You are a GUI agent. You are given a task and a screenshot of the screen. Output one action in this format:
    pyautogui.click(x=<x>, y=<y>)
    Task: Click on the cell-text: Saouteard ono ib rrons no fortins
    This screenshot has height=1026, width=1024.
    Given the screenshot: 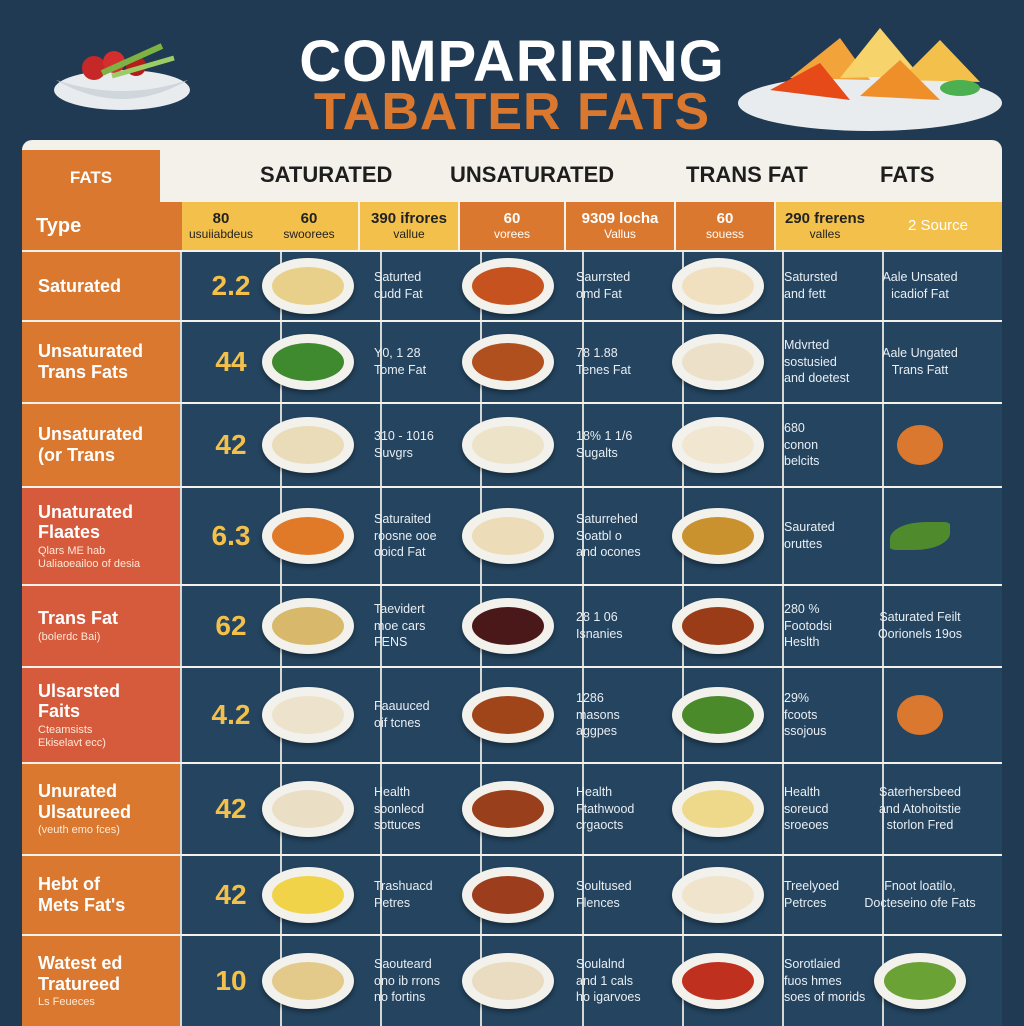 What is the action you would take?
    pyautogui.click(x=407, y=980)
    